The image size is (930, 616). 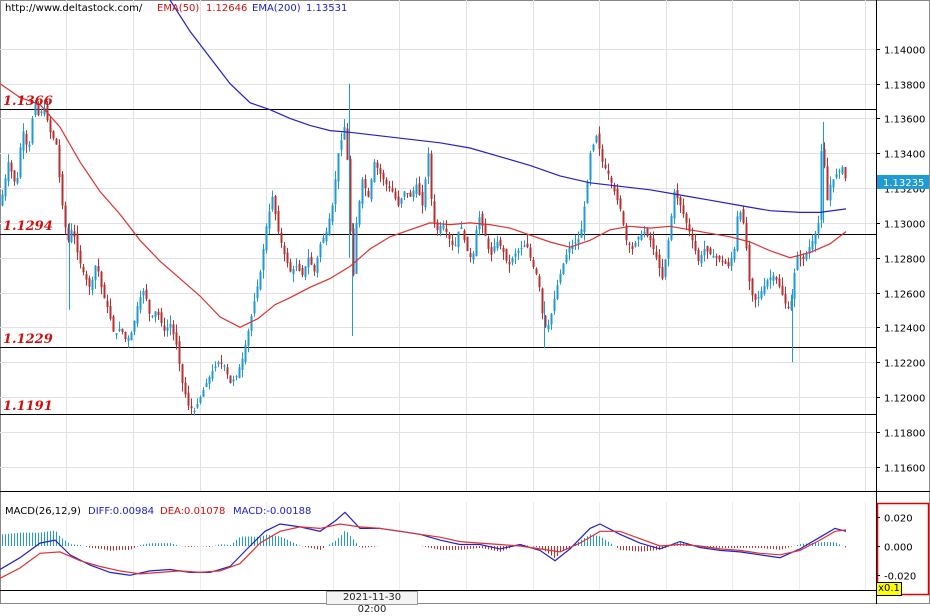 What do you see at coordinates (904, 469) in the screenshot?
I see `price-tick-label: 1.11600` at bounding box center [904, 469].